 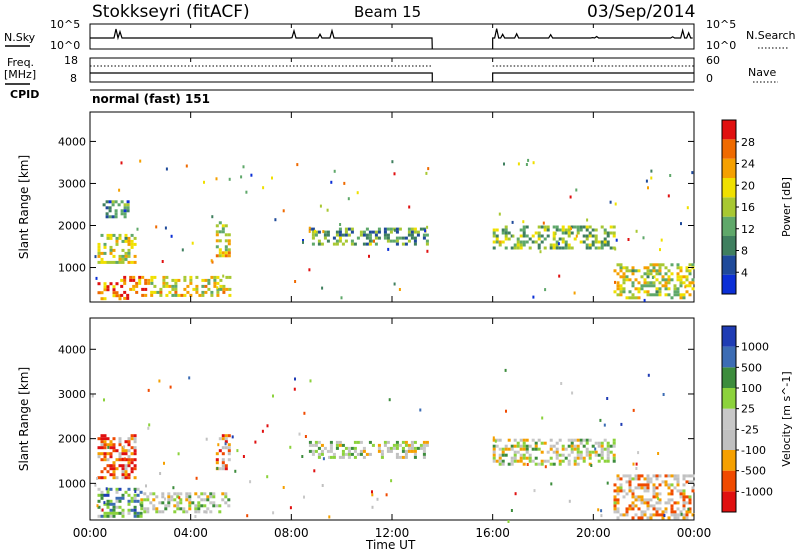 I want to click on colorbar-tick-label: 16, so click(x=748, y=207).